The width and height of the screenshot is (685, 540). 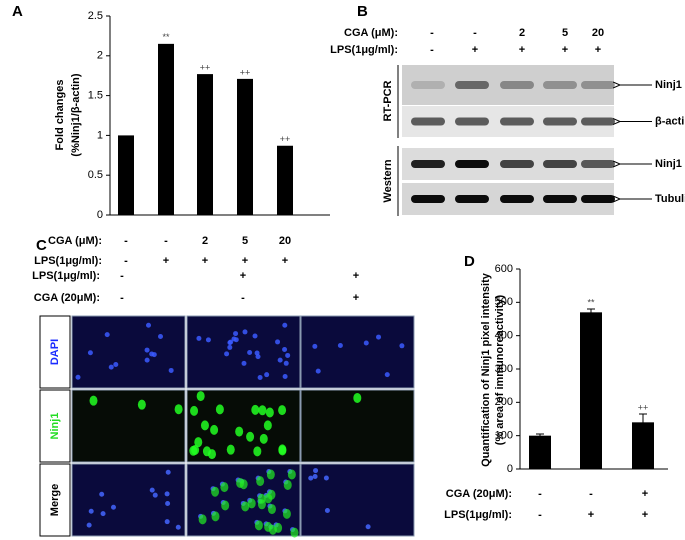 What do you see at coordinates (670, 121) in the screenshot?
I see `band-label: β-actin` at bounding box center [670, 121].